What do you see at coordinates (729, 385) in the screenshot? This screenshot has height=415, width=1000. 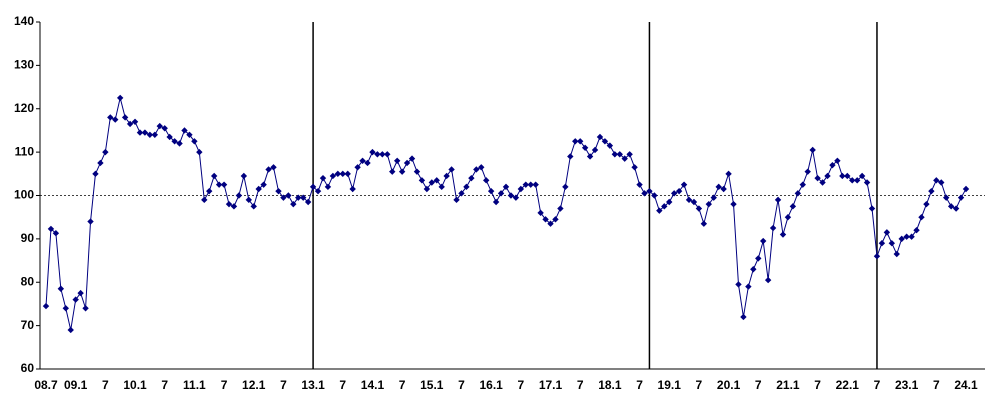 I see `x-tick-label: 20.1` at bounding box center [729, 385].